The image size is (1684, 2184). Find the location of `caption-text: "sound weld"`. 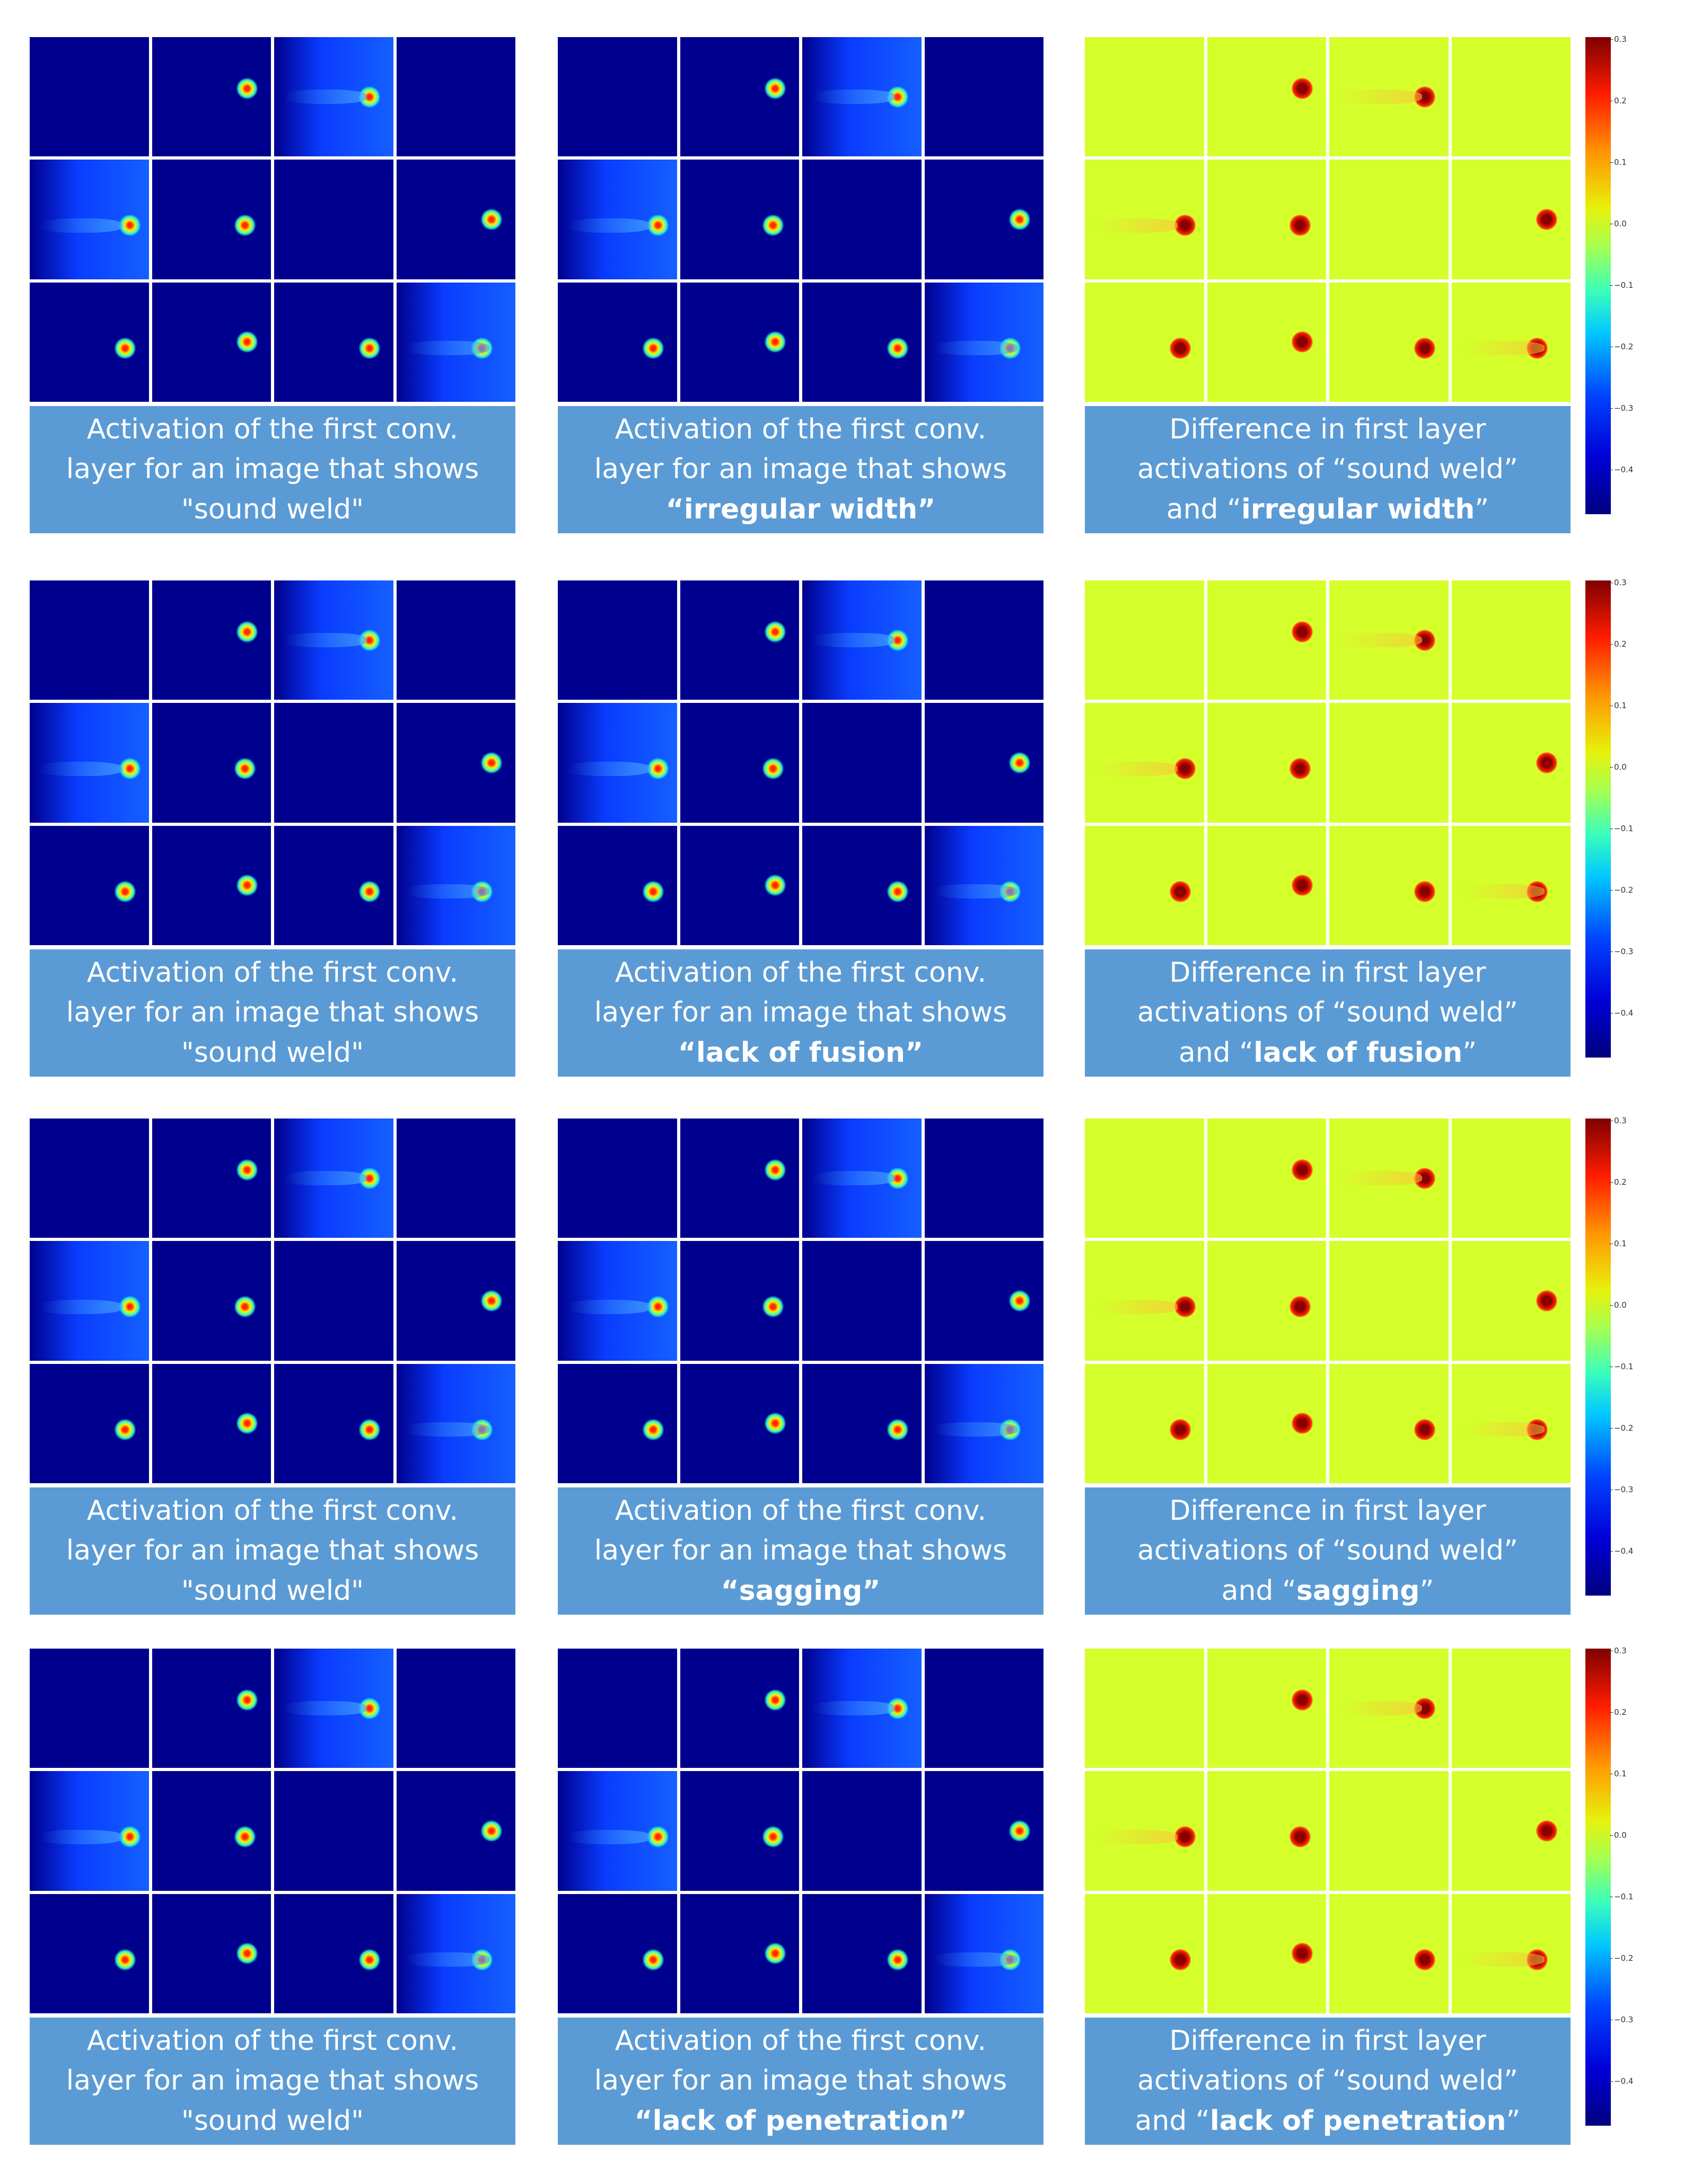

caption-text: "sound weld" is located at coordinates (272, 1052).